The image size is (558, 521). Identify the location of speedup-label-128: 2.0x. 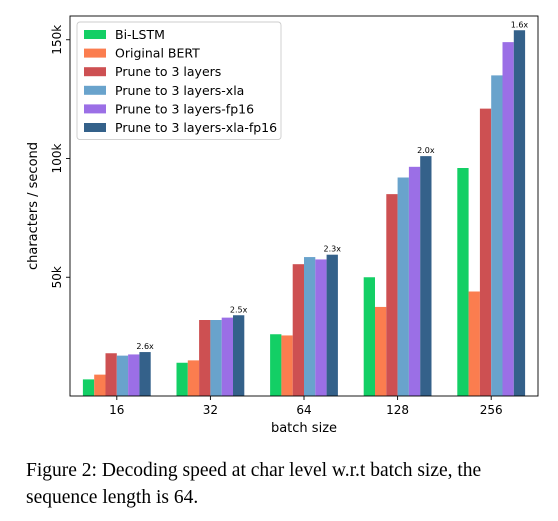
(426, 150).